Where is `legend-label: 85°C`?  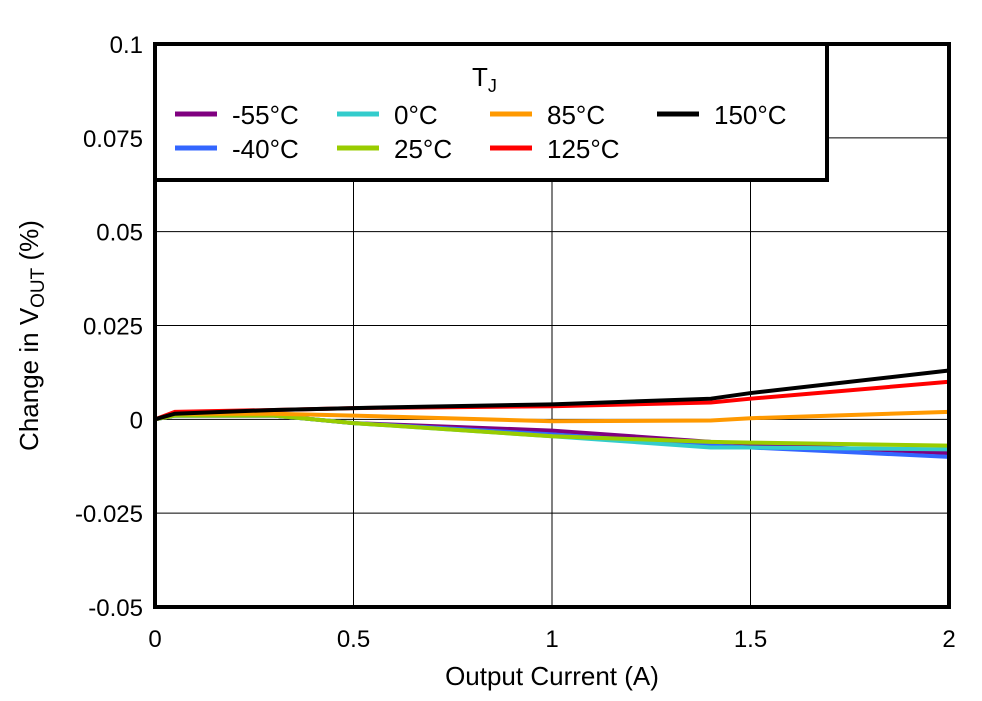
legend-label: 85°C is located at coordinates (576, 115).